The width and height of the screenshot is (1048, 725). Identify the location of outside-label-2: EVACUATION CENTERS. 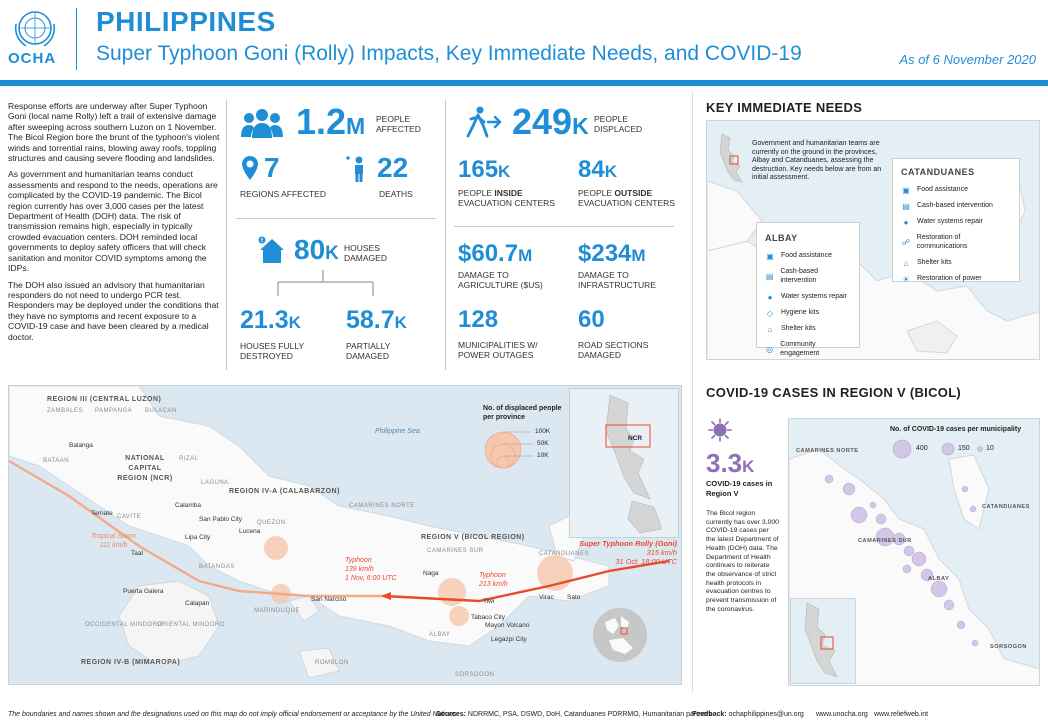
(626, 203).